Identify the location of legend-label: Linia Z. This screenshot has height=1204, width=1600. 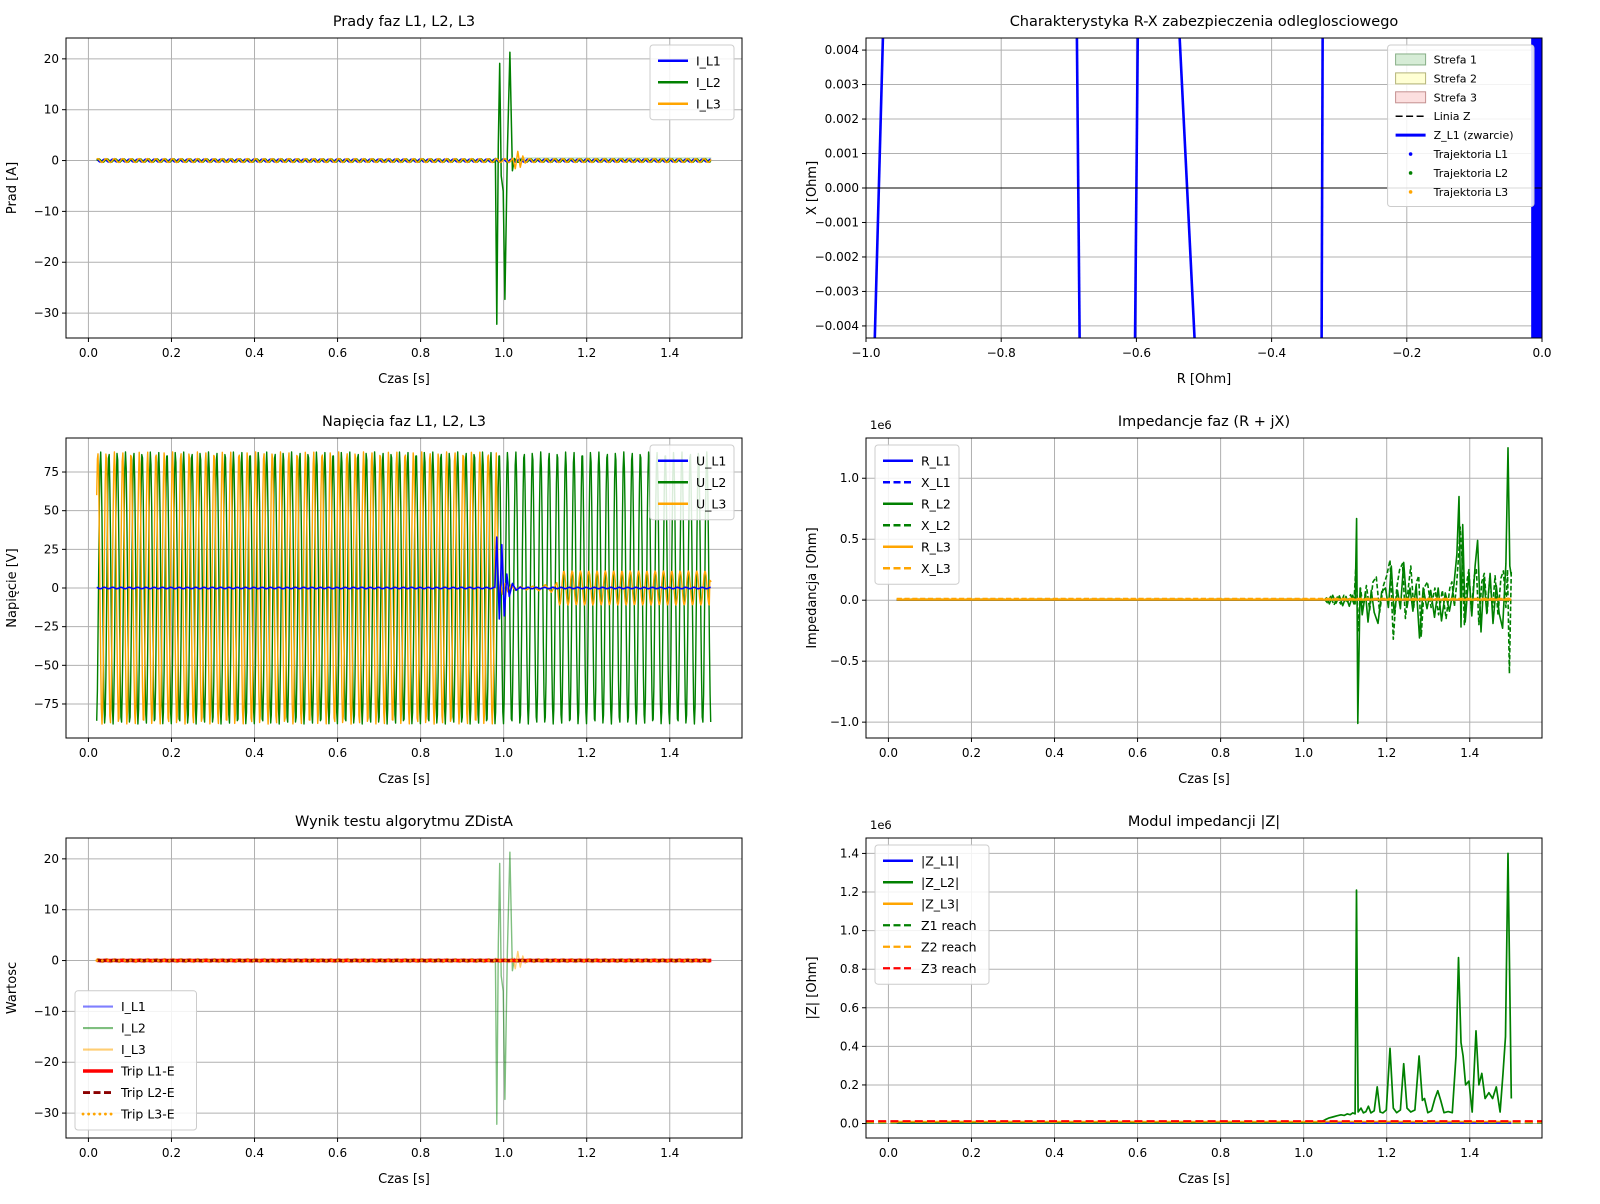
(1452, 116).